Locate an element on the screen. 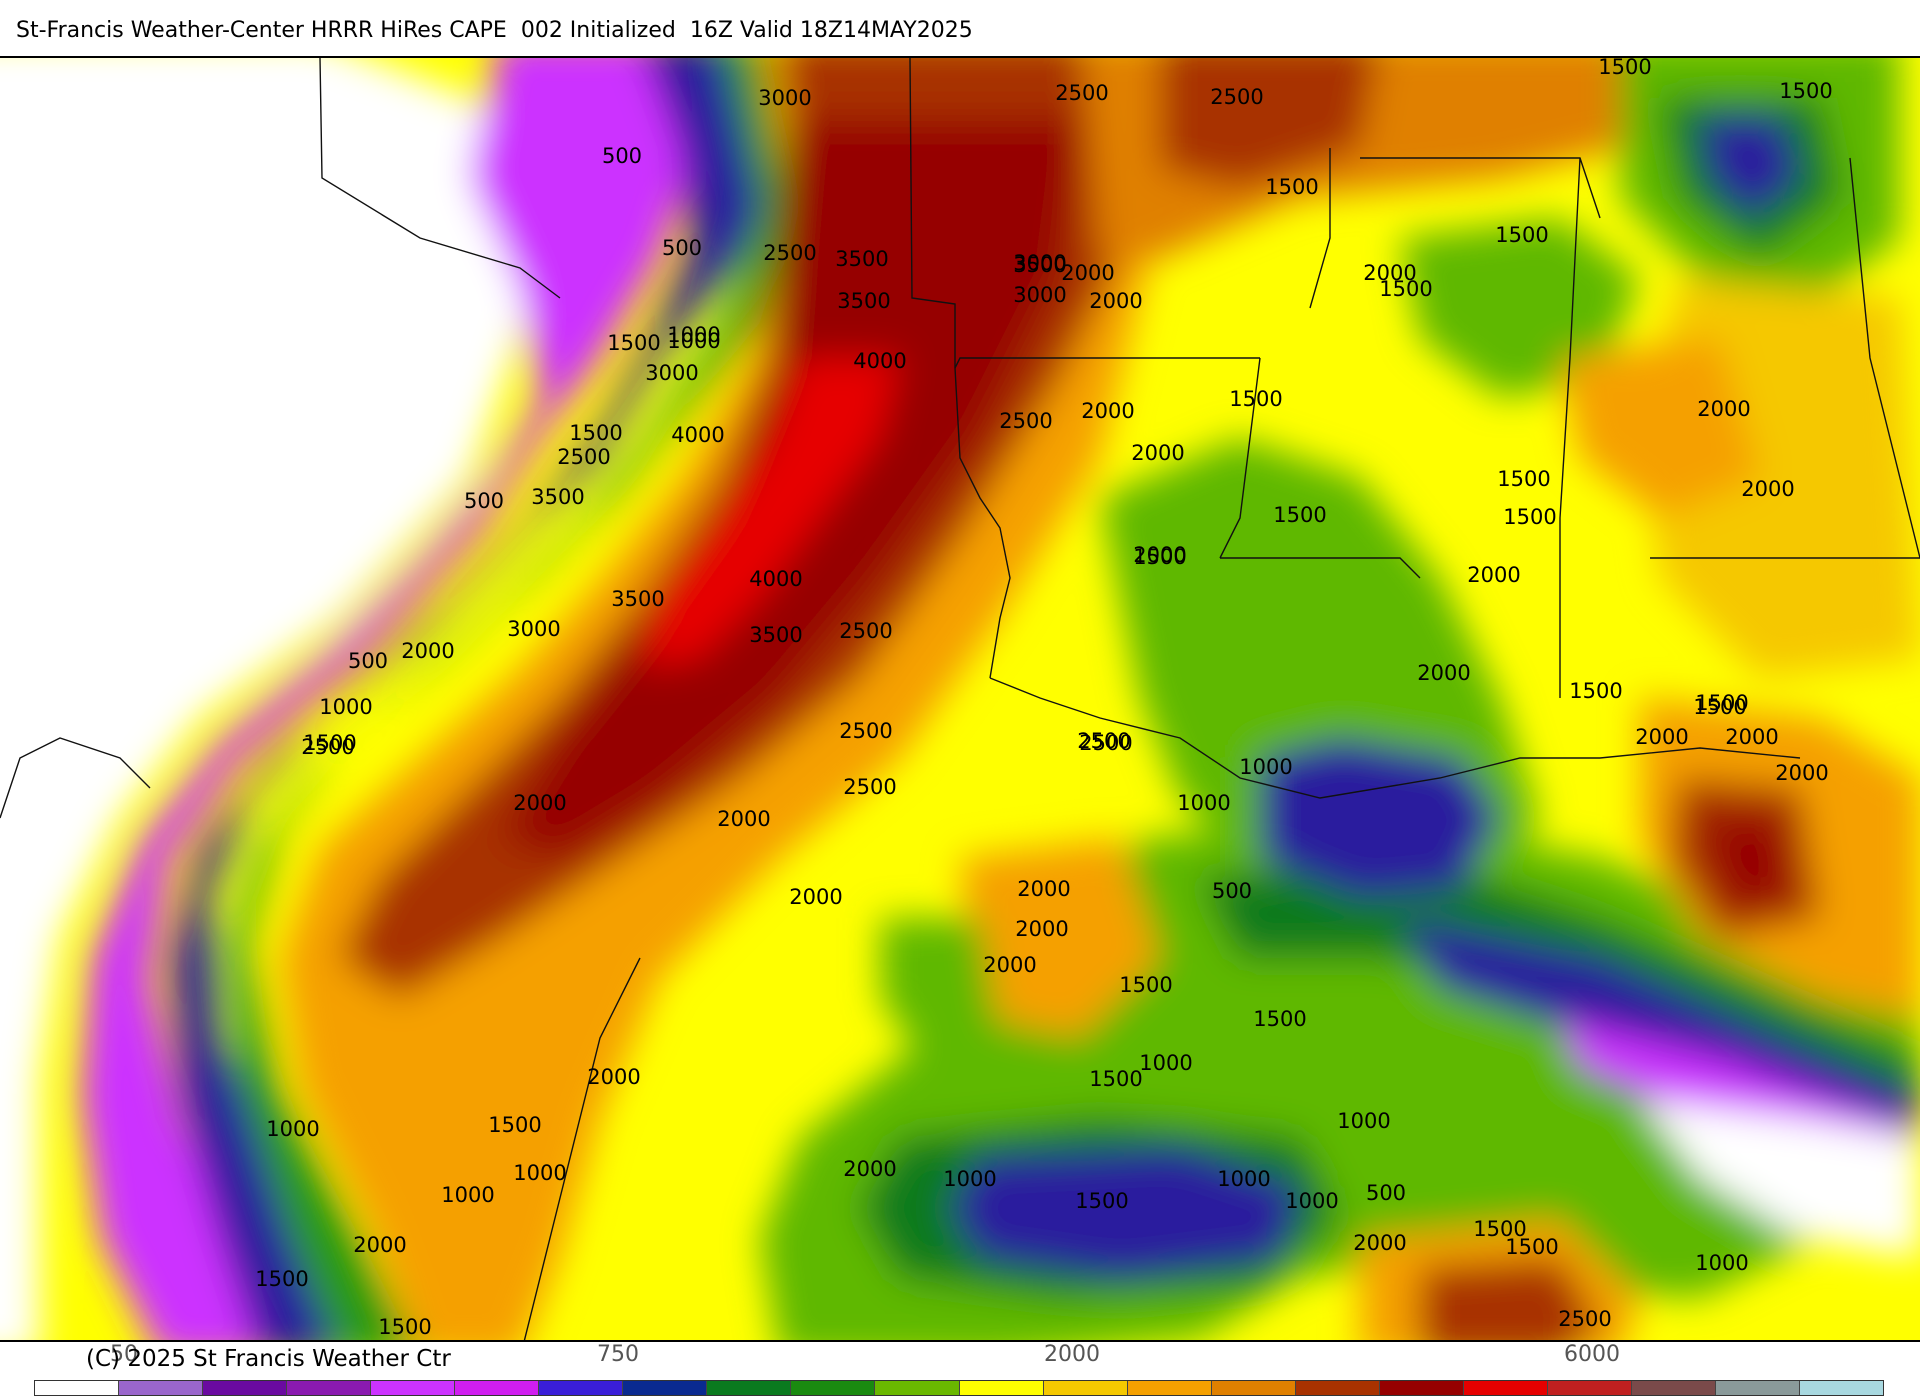 The width and height of the screenshot is (1920, 1400). cape-band-3500-plus is located at coordinates (770, 513).